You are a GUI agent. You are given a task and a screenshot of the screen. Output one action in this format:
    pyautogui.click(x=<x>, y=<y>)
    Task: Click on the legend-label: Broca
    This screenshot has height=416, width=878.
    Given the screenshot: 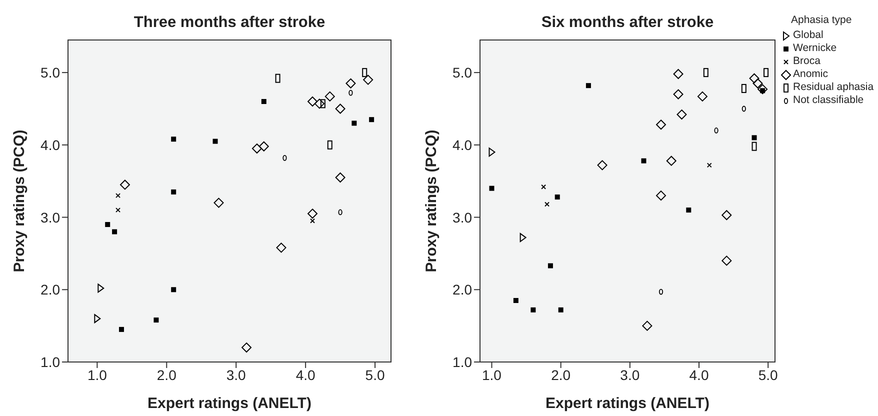 What is the action you would take?
    pyautogui.click(x=806, y=61)
    